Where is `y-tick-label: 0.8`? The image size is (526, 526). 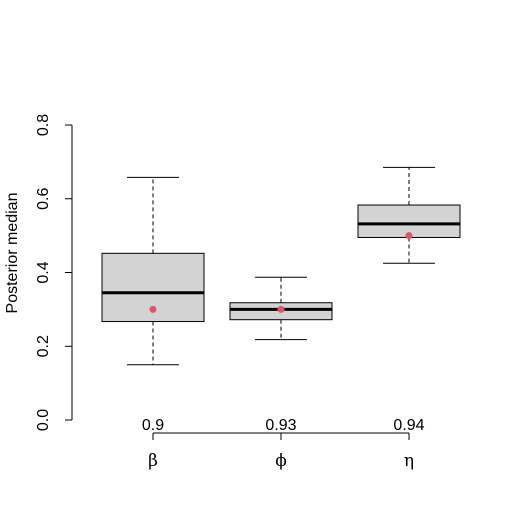 y-tick-label: 0.8 is located at coordinates (43, 125).